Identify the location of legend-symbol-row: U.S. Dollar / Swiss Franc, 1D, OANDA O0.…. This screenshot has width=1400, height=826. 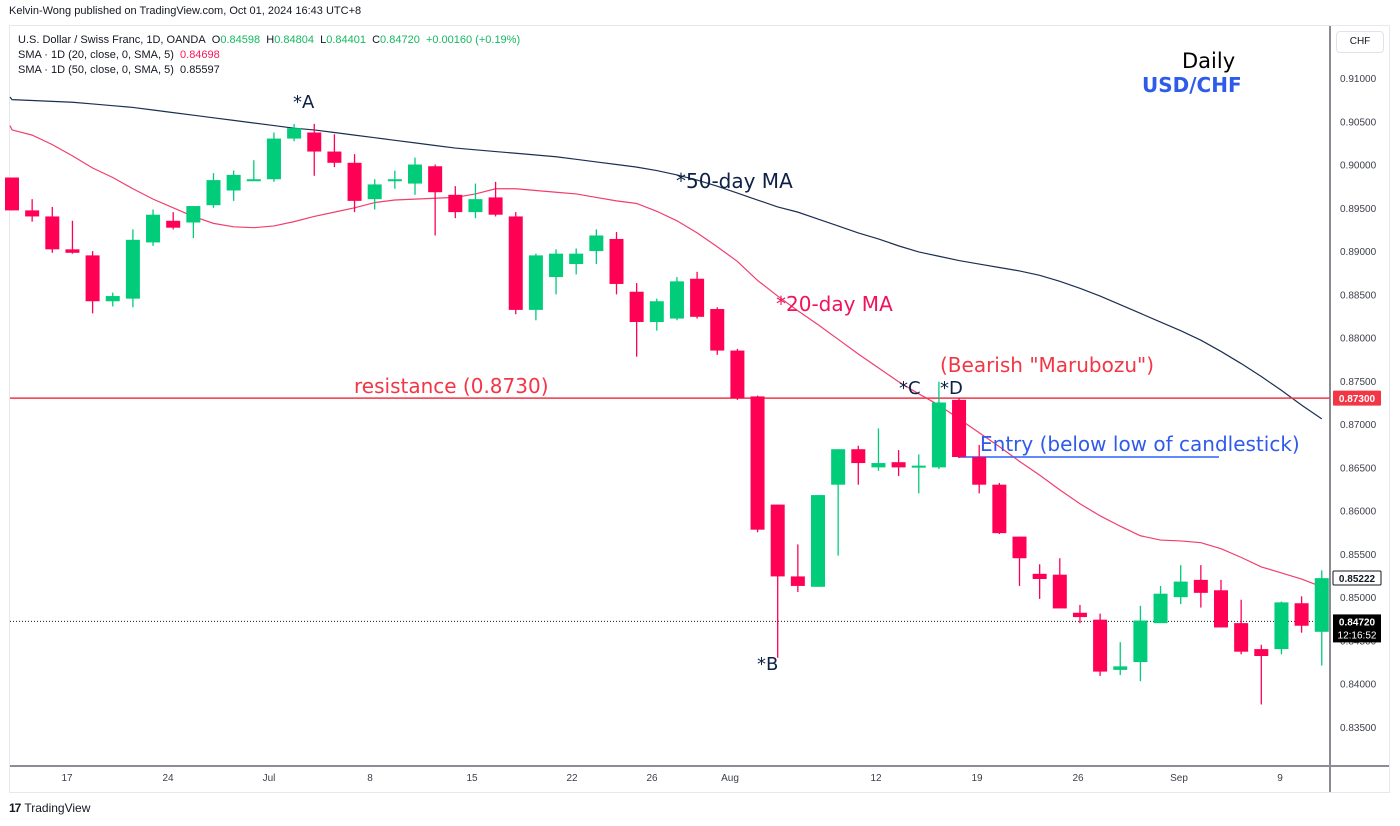
(269, 40).